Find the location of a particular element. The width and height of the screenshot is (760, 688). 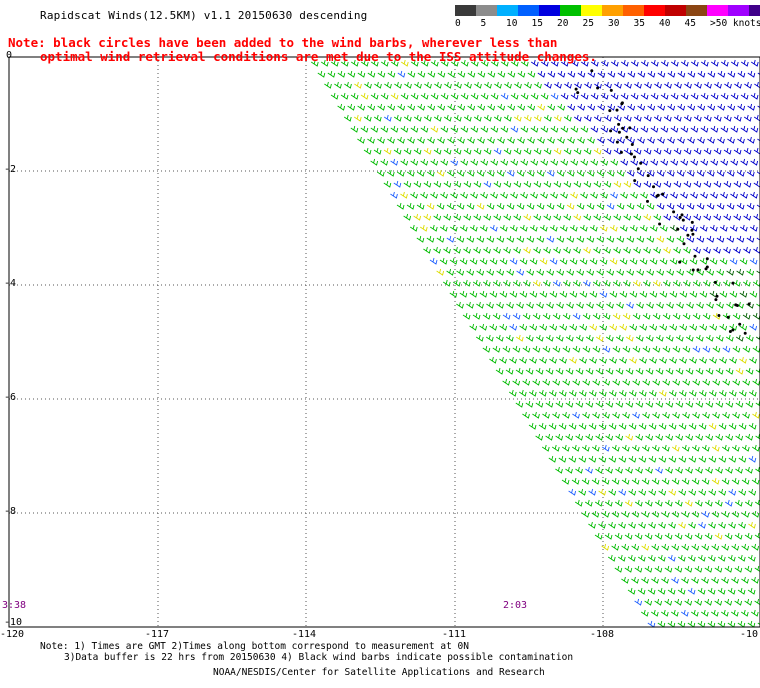

x-tick-lon-111: -111 is located at coordinates (454, 634).